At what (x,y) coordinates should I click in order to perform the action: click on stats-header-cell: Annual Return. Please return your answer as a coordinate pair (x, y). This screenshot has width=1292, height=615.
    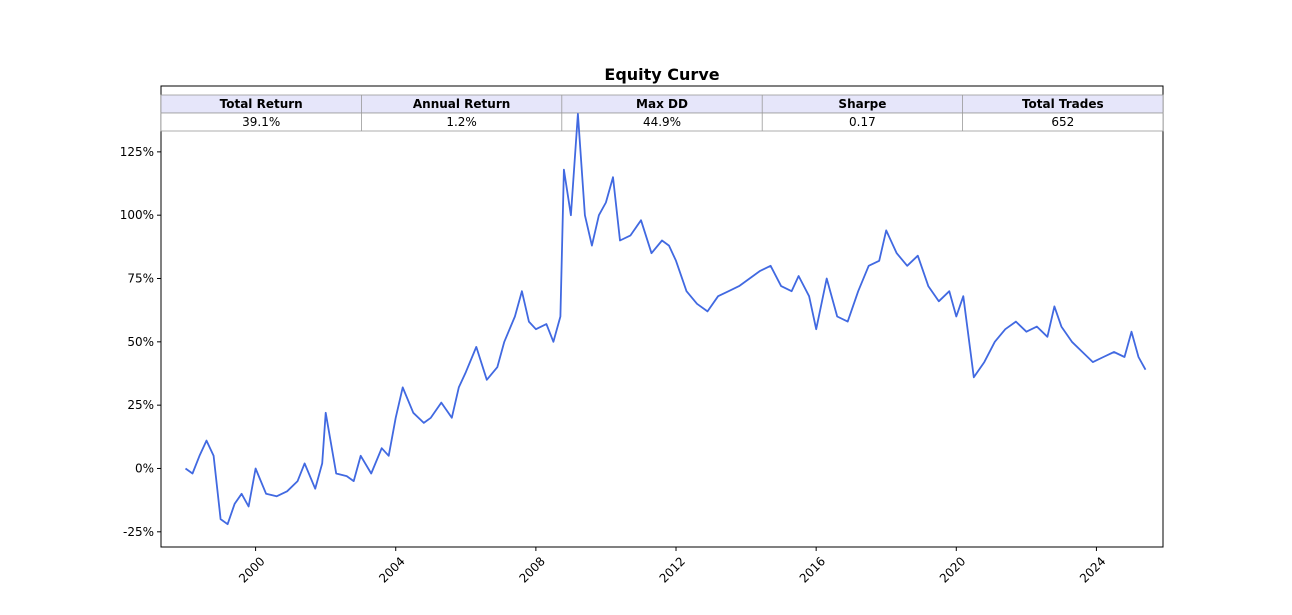
    Looking at the image, I should click on (461, 104).